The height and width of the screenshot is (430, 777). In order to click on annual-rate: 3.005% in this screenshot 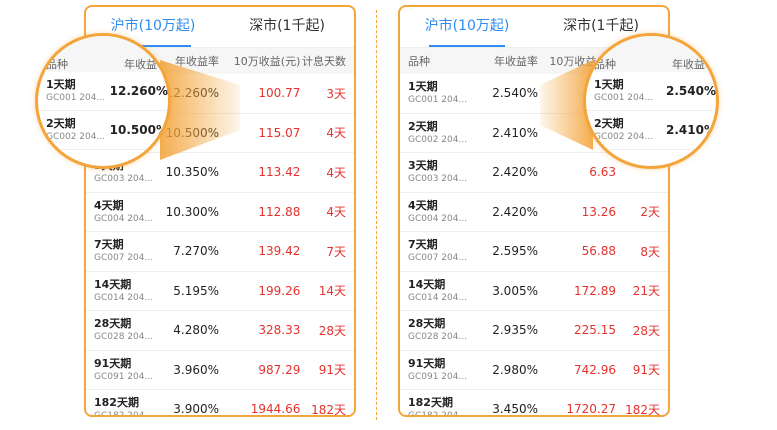, I will do `click(515, 290)`.